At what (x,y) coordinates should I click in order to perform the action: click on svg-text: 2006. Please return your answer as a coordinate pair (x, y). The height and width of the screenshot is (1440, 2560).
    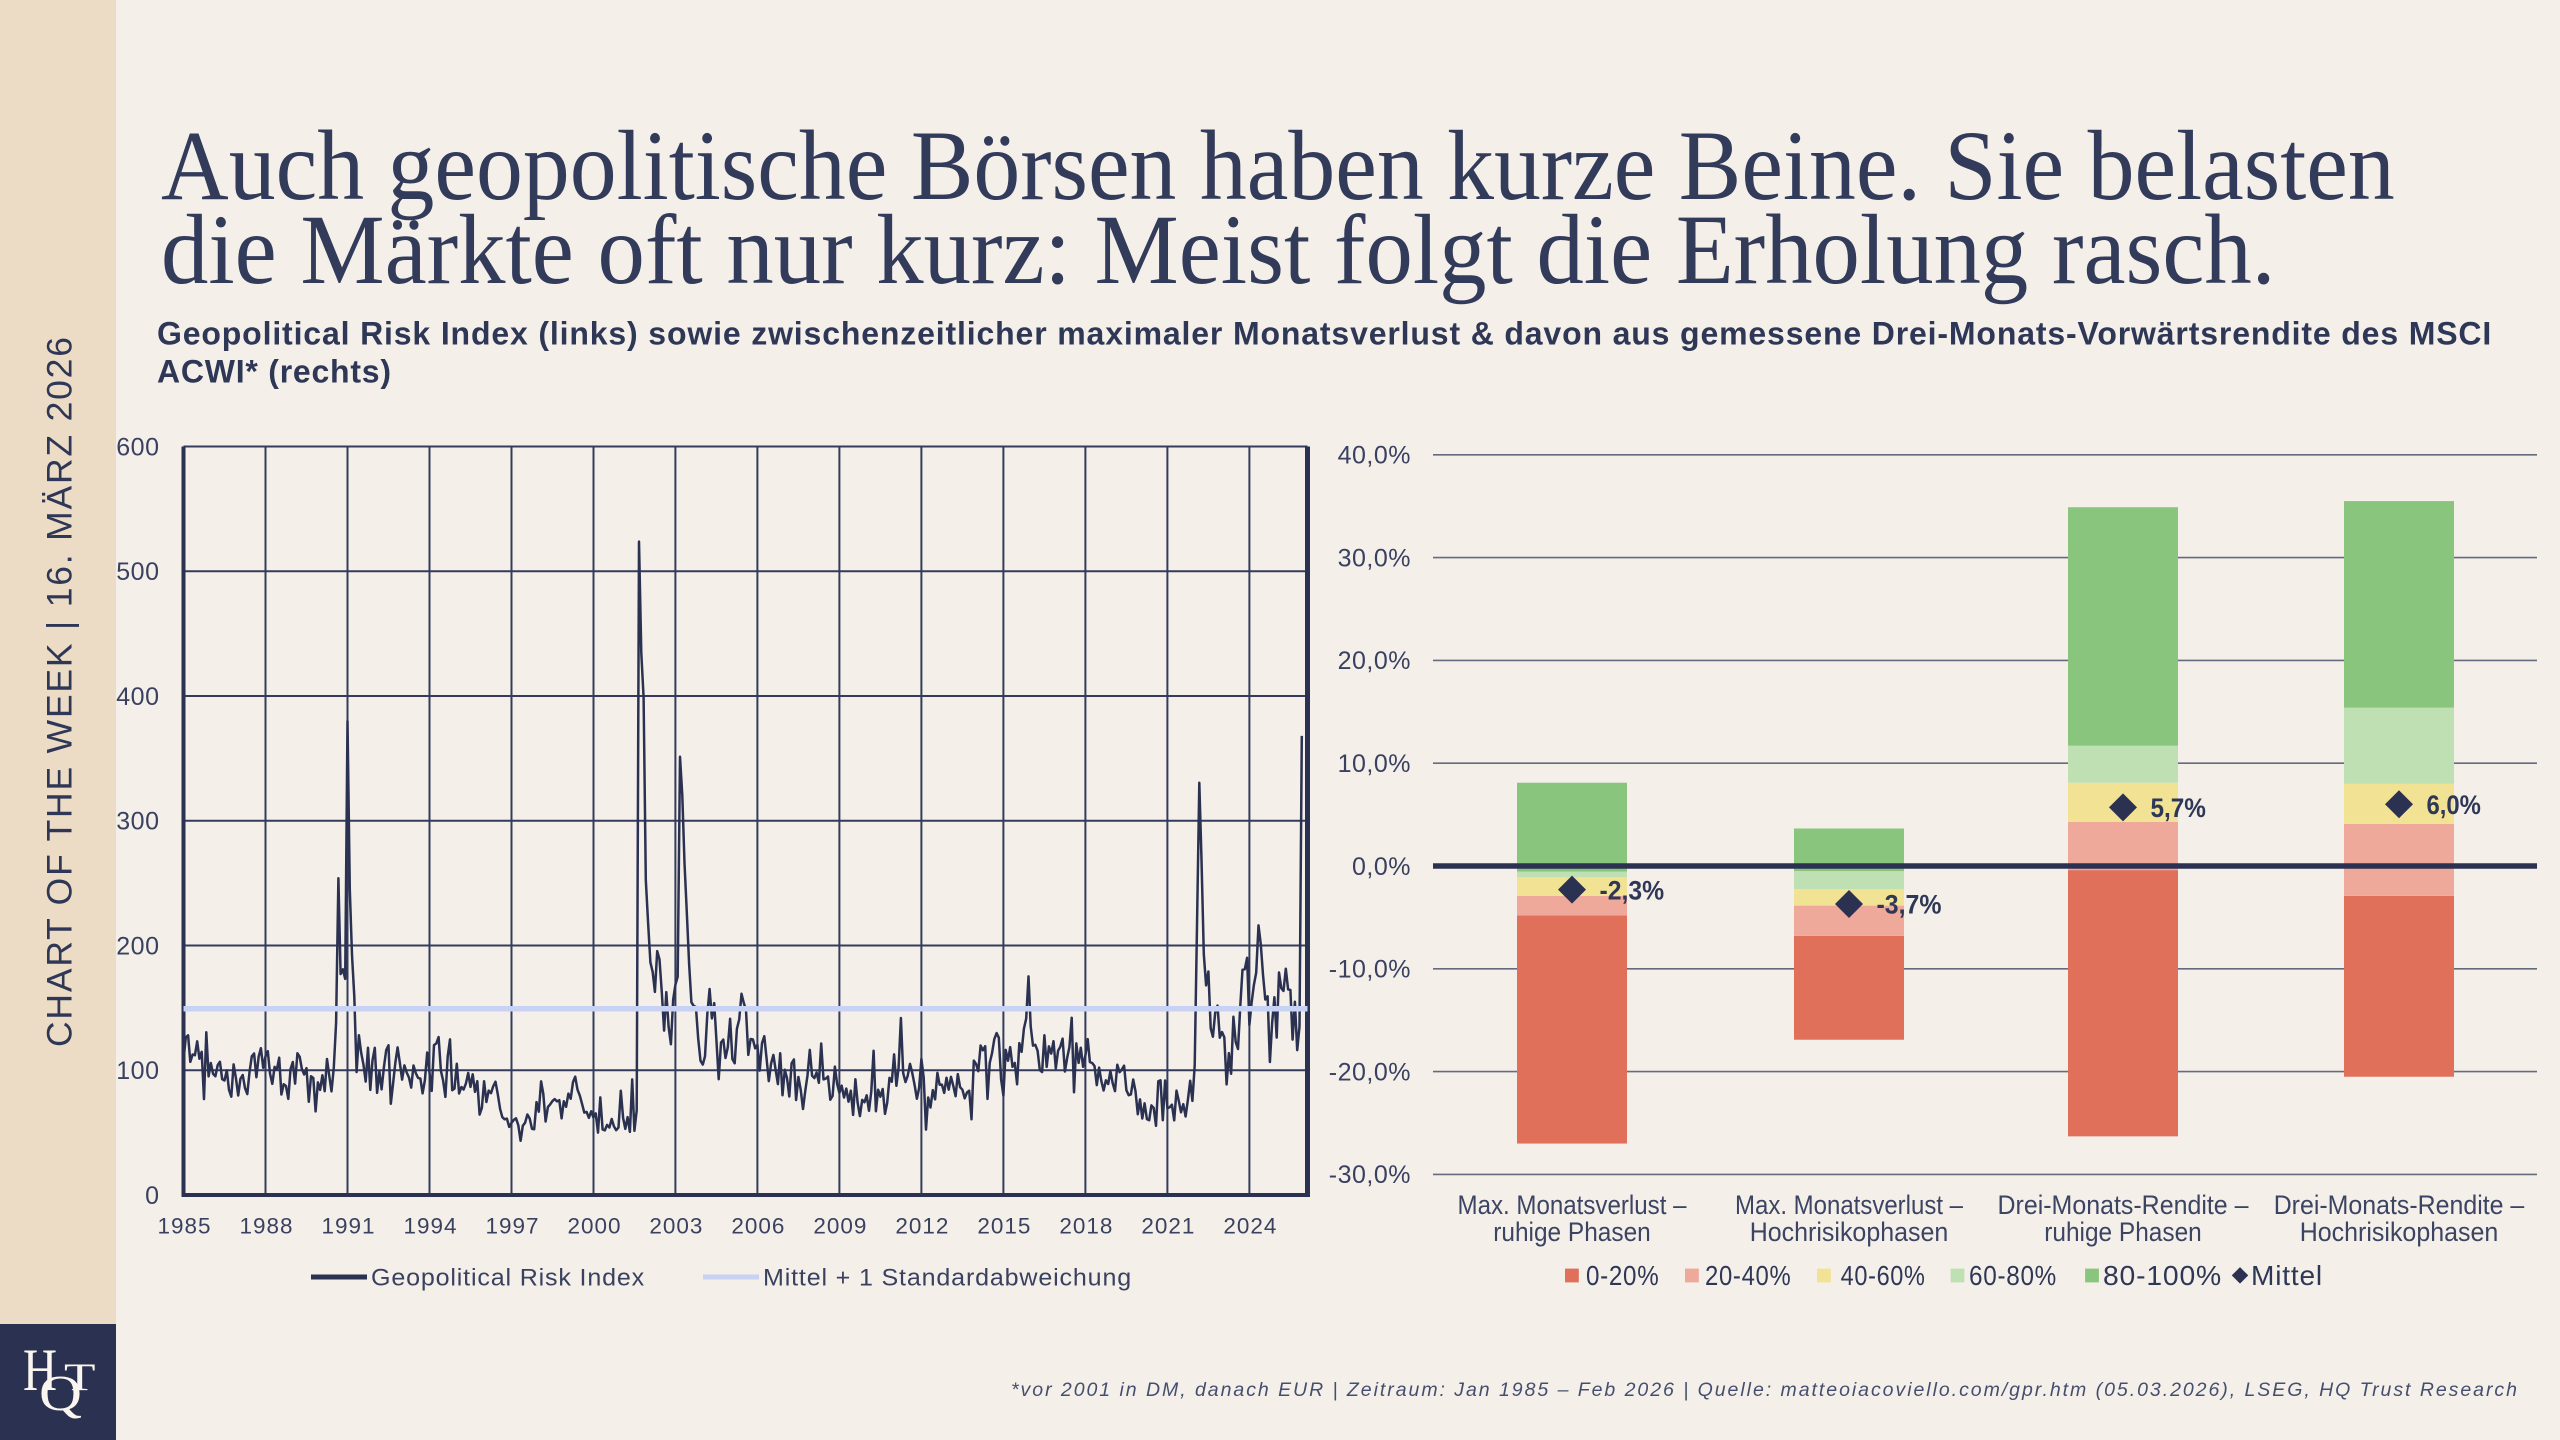
    Looking at the image, I should click on (758, 1226).